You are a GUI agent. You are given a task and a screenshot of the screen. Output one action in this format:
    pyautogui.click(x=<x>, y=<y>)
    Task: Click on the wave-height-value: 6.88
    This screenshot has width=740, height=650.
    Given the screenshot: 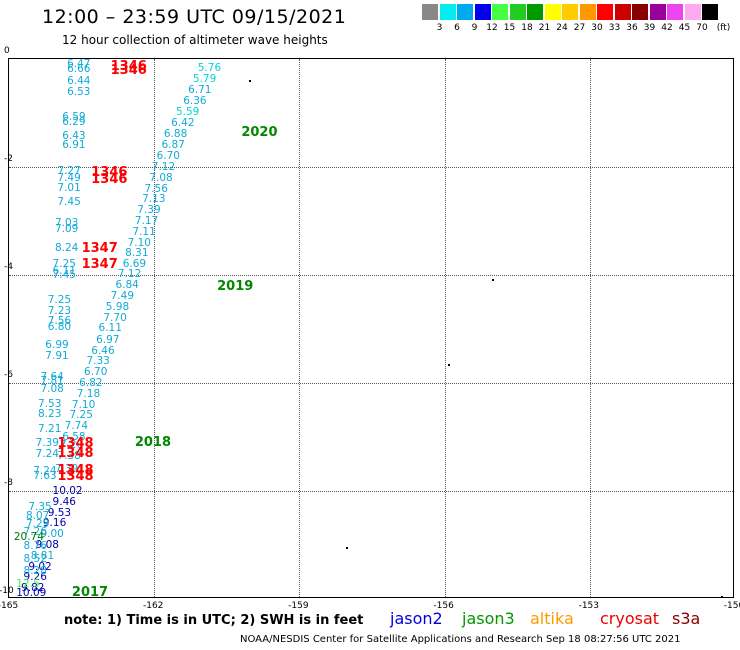 What is the action you would take?
    pyautogui.click(x=175, y=134)
    